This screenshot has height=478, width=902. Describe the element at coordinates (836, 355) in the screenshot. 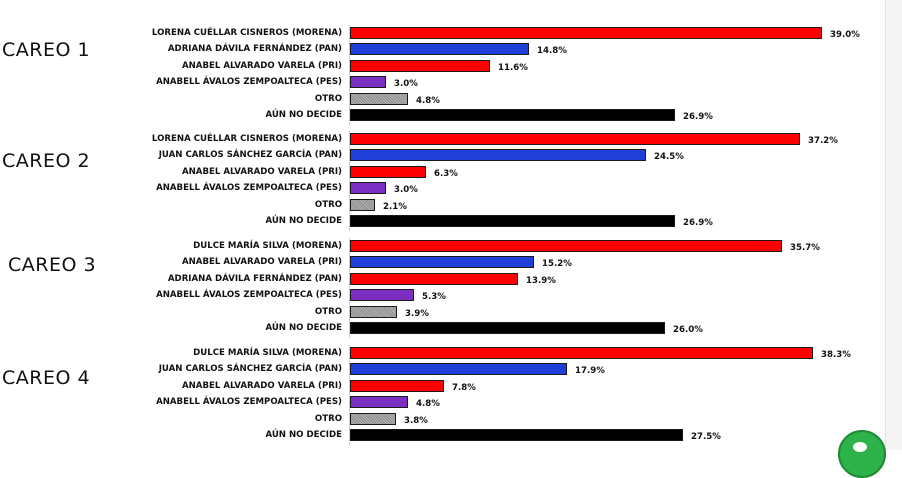

I see `value-label: 38.3%` at that location.